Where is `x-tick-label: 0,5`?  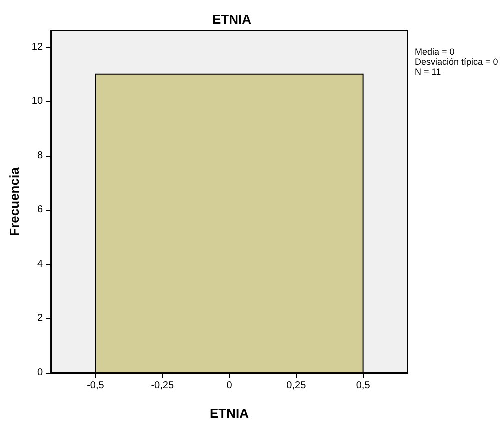
x-tick-label: 0,5 is located at coordinates (363, 386).